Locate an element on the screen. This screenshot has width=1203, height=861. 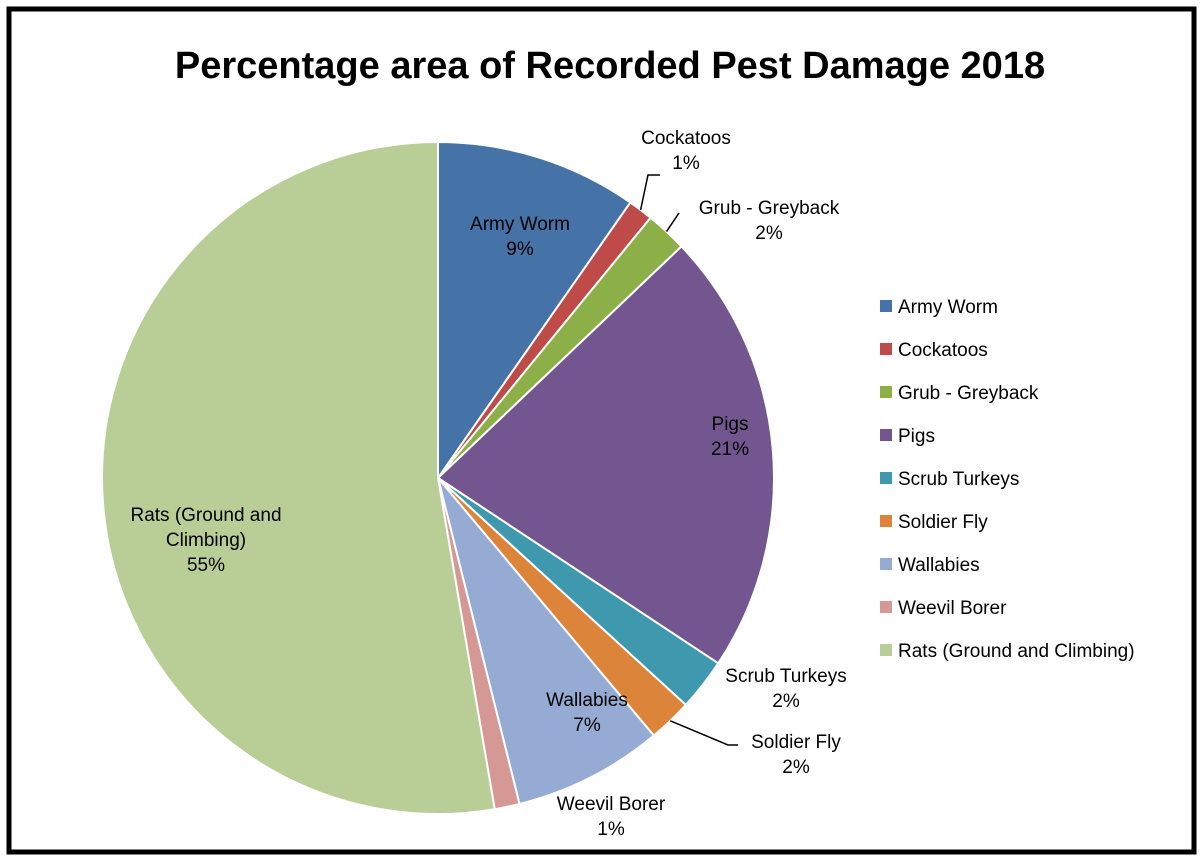
data-label-scrub-turkeys: Scrub Turkeys 2% is located at coordinates (785, 689).